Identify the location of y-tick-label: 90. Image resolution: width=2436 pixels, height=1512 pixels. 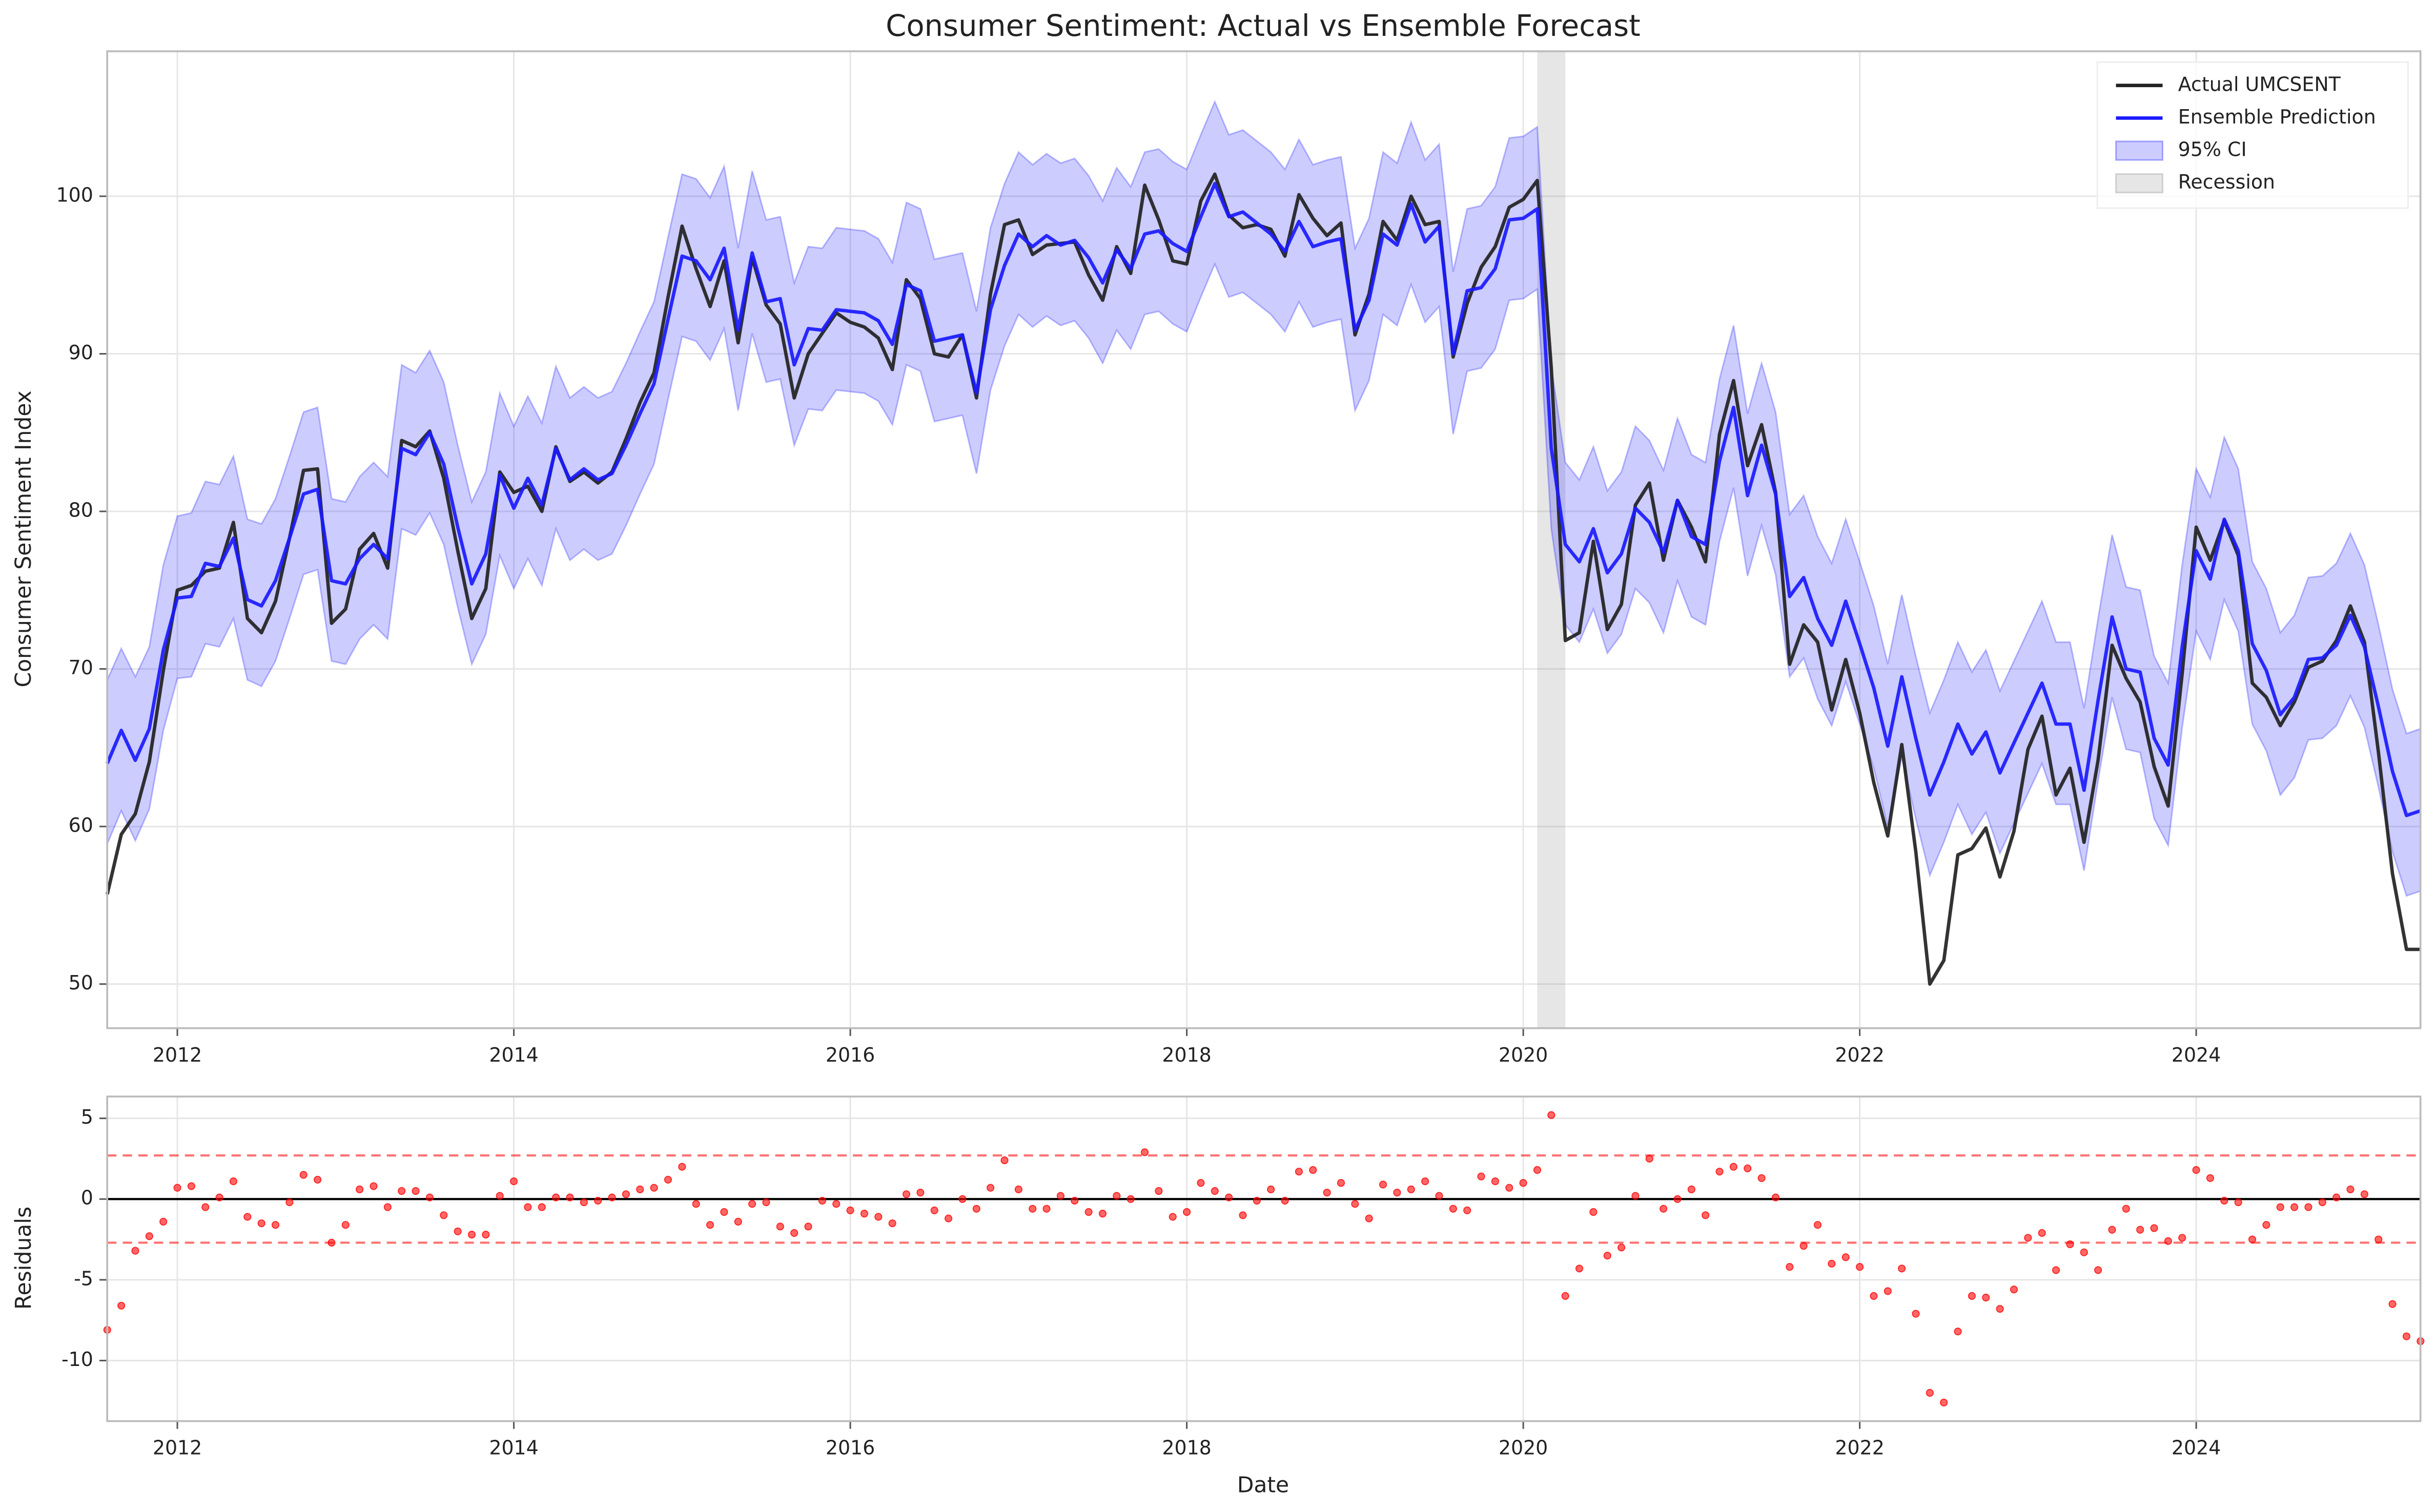
(81, 352).